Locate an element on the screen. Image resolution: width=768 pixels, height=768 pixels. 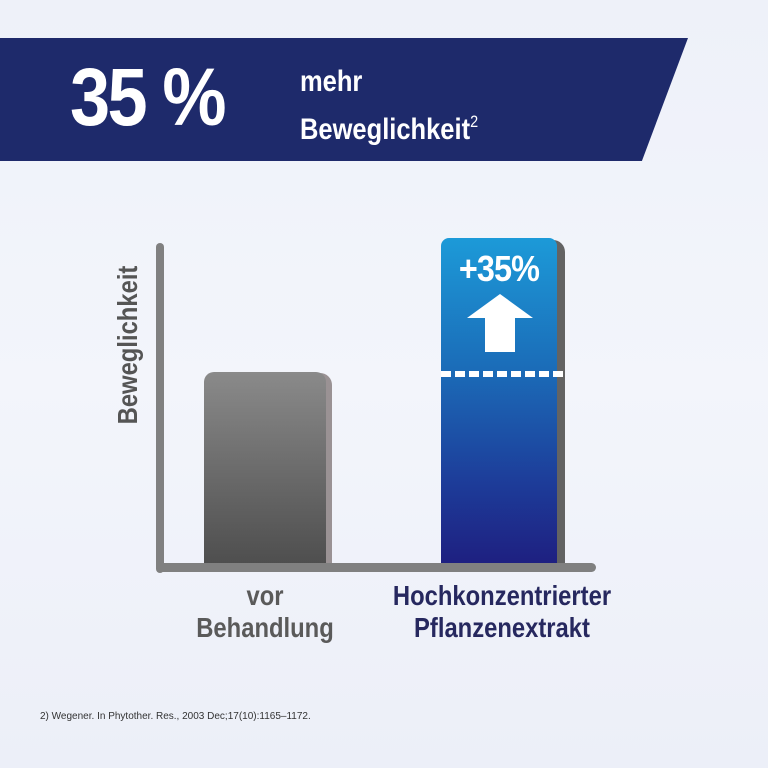
headline-line1: mehr is located at coordinates (331, 81).